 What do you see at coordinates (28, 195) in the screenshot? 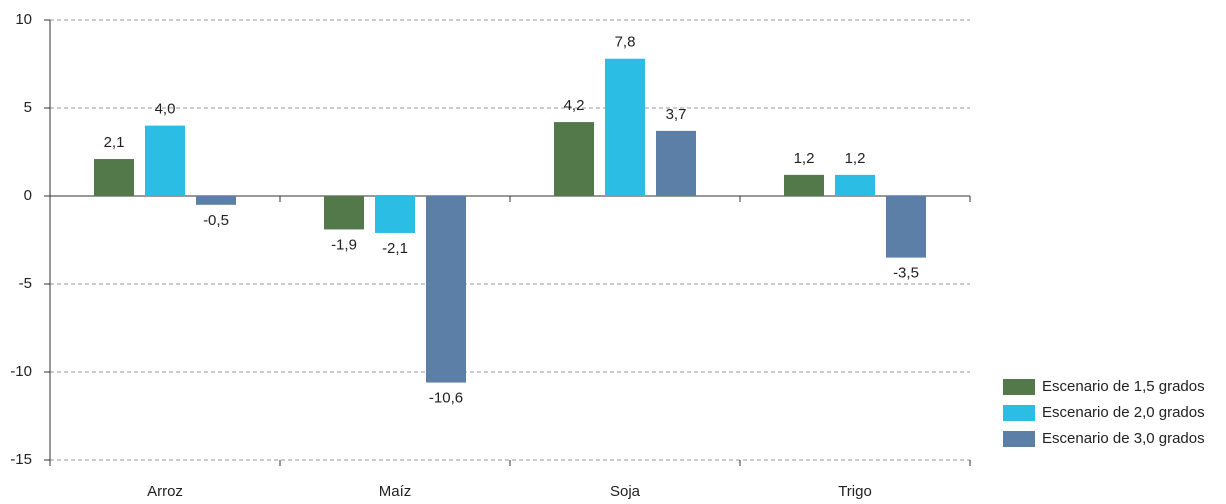
I see `y-tick-label: 0` at bounding box center [28, 195].